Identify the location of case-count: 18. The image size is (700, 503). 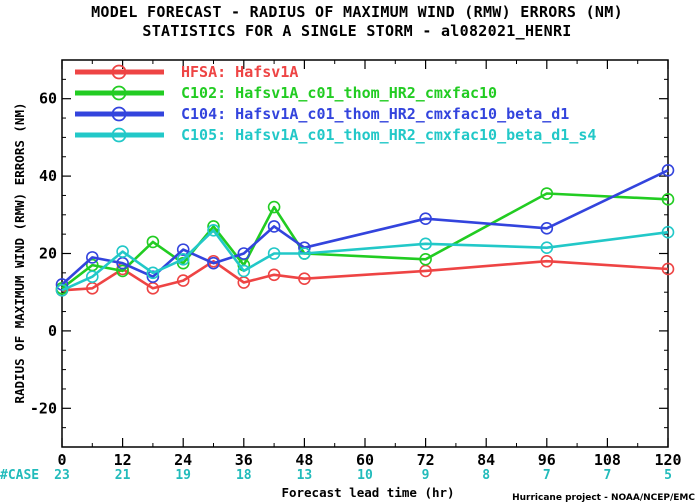
(244, 475).